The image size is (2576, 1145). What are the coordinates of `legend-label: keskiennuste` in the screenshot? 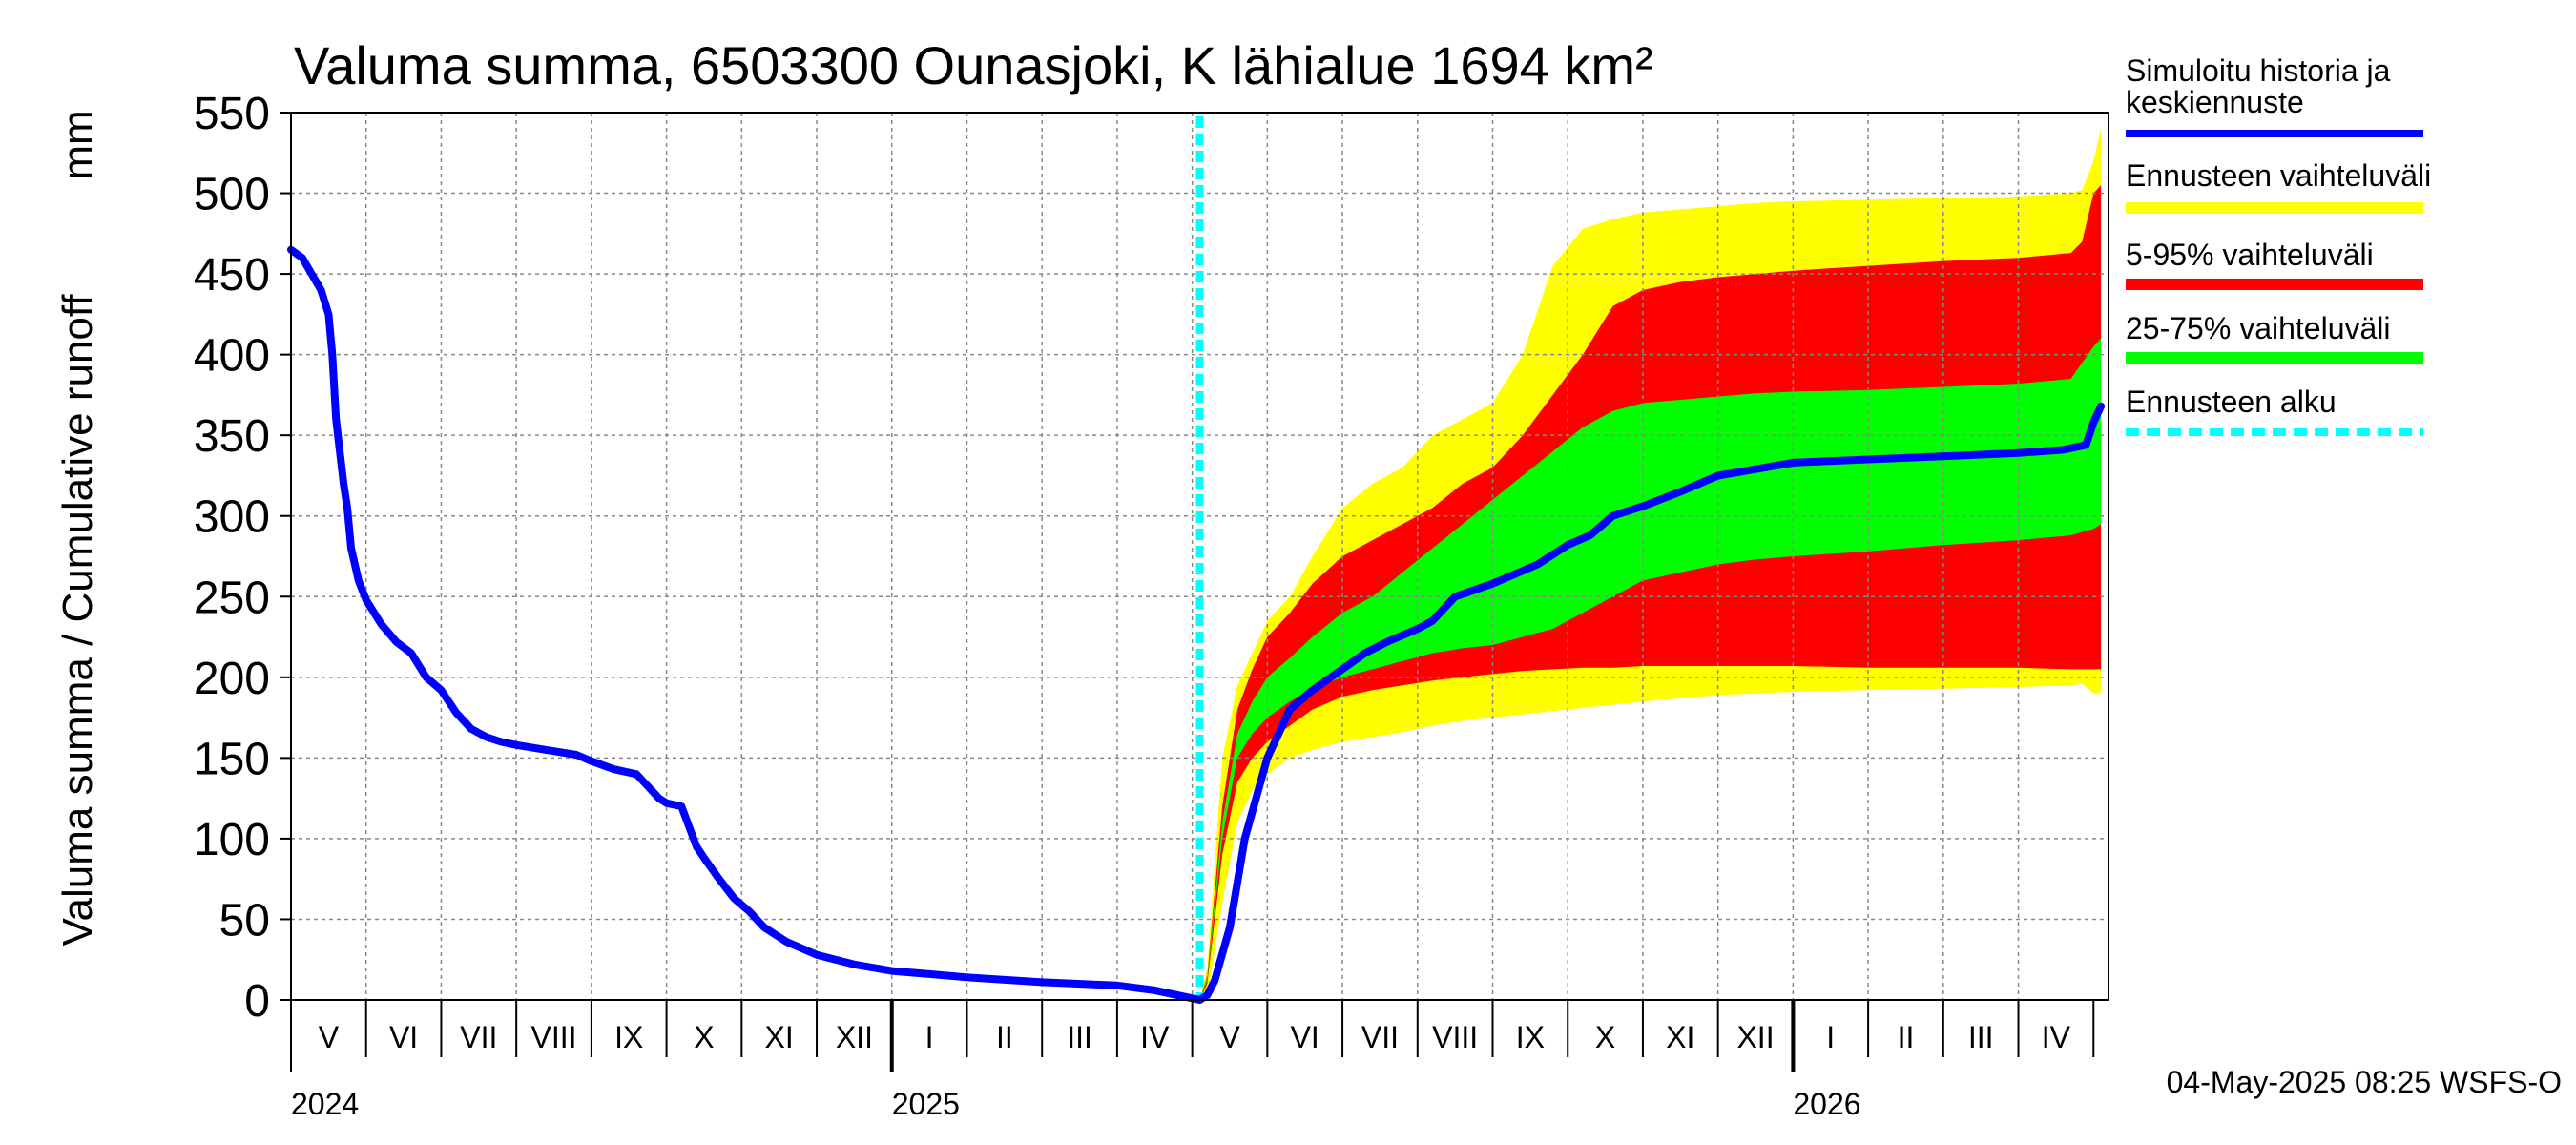 It's located at (2215, 102).